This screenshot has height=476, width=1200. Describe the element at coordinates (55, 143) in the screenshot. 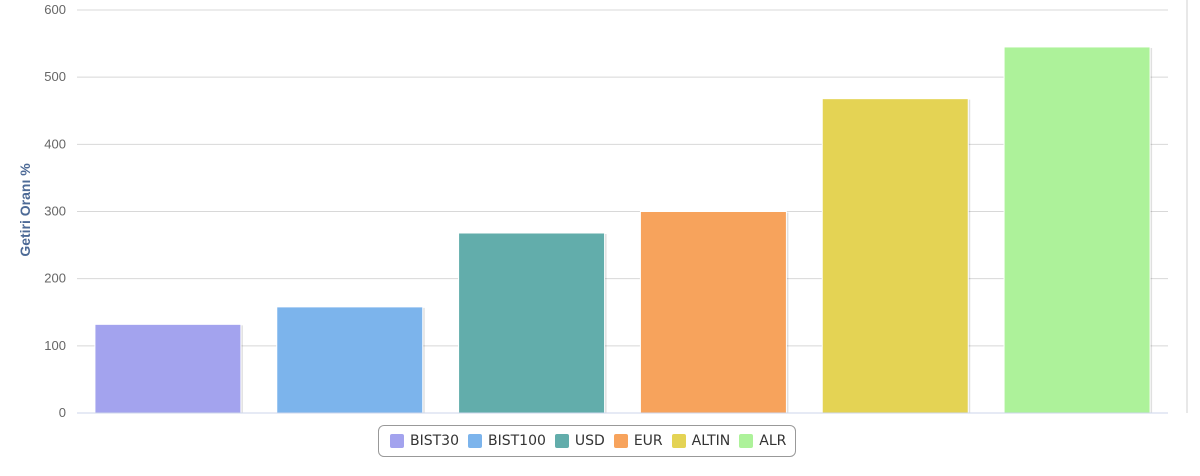

I see `y-tick-label: 400` at that location.